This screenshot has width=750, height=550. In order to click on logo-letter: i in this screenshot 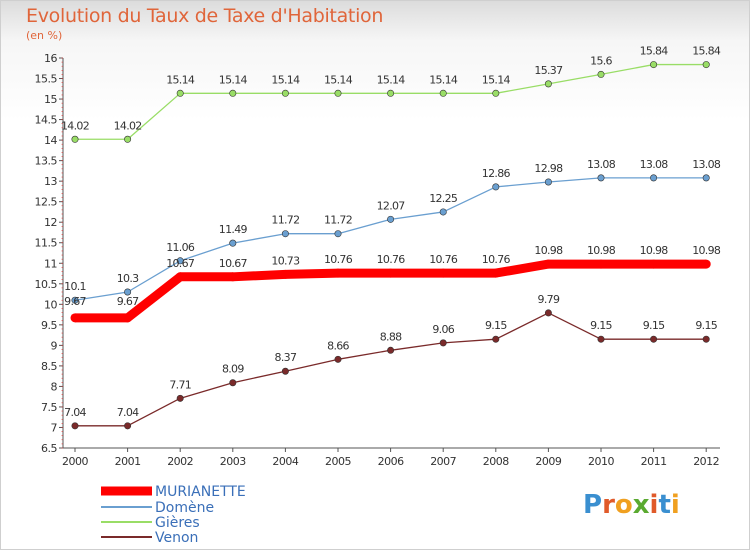, I will do `click(654, 505)`.